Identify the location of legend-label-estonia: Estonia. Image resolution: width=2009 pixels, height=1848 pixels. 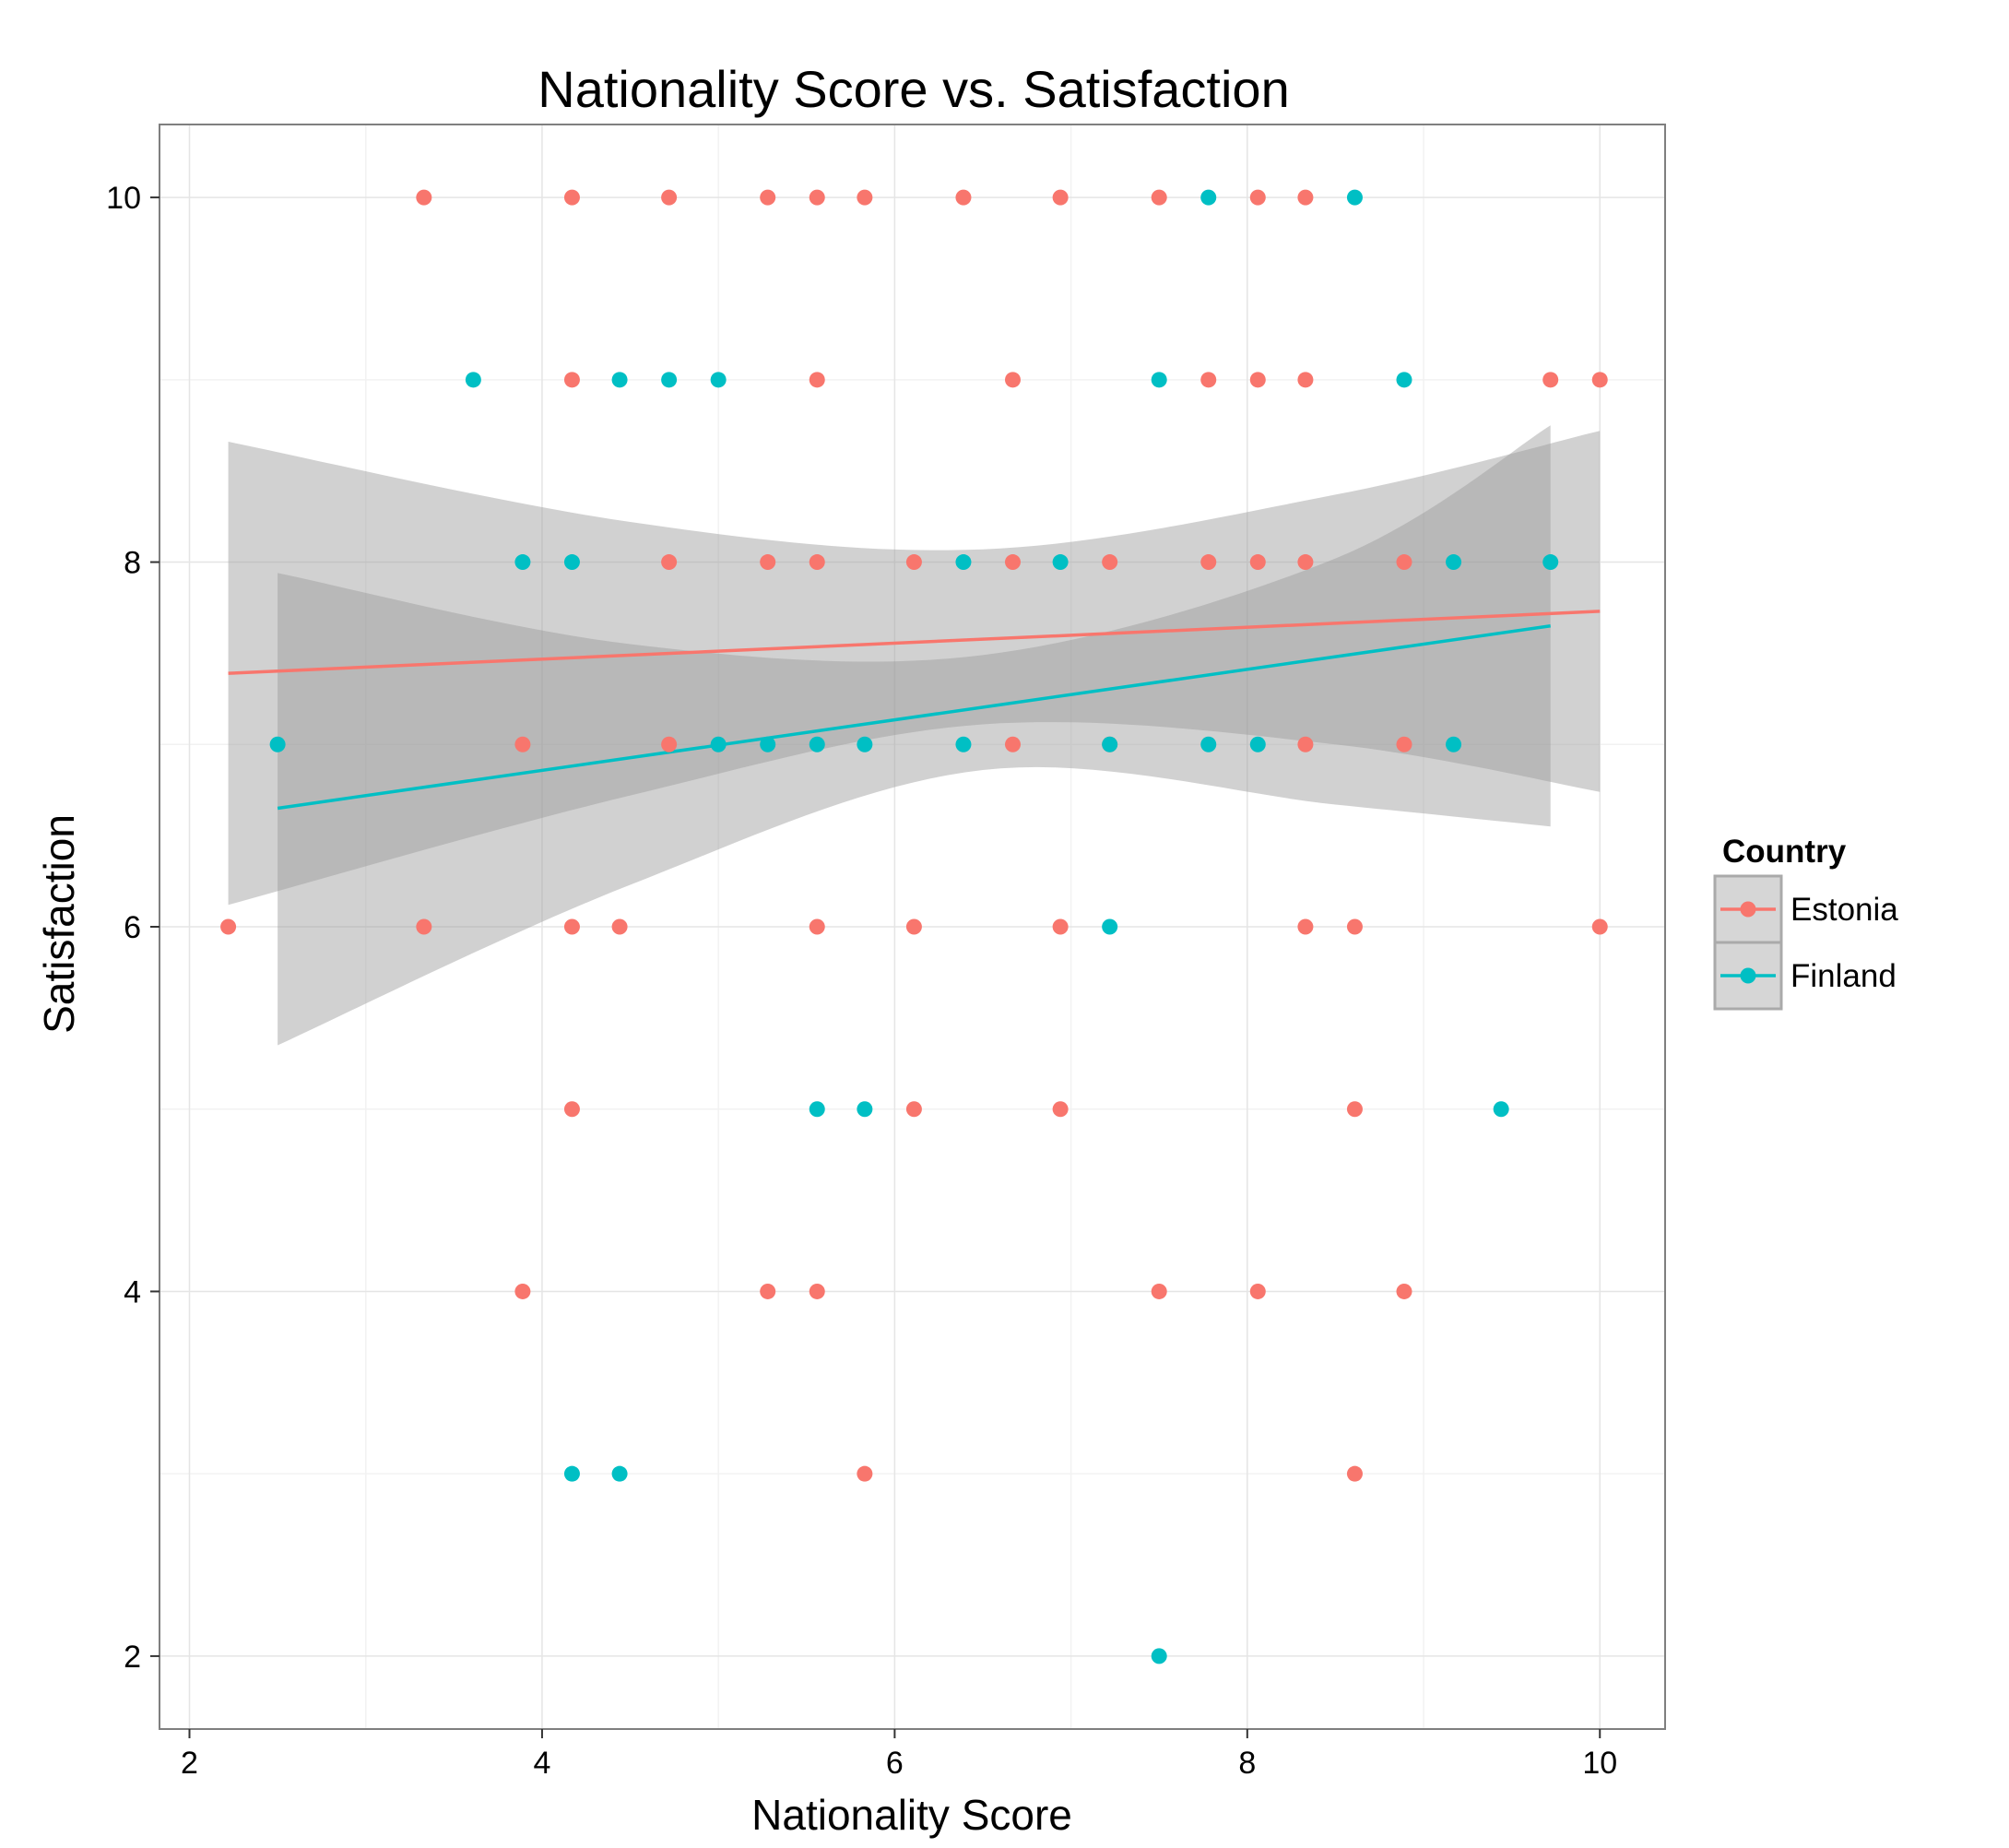
(1844, 910).